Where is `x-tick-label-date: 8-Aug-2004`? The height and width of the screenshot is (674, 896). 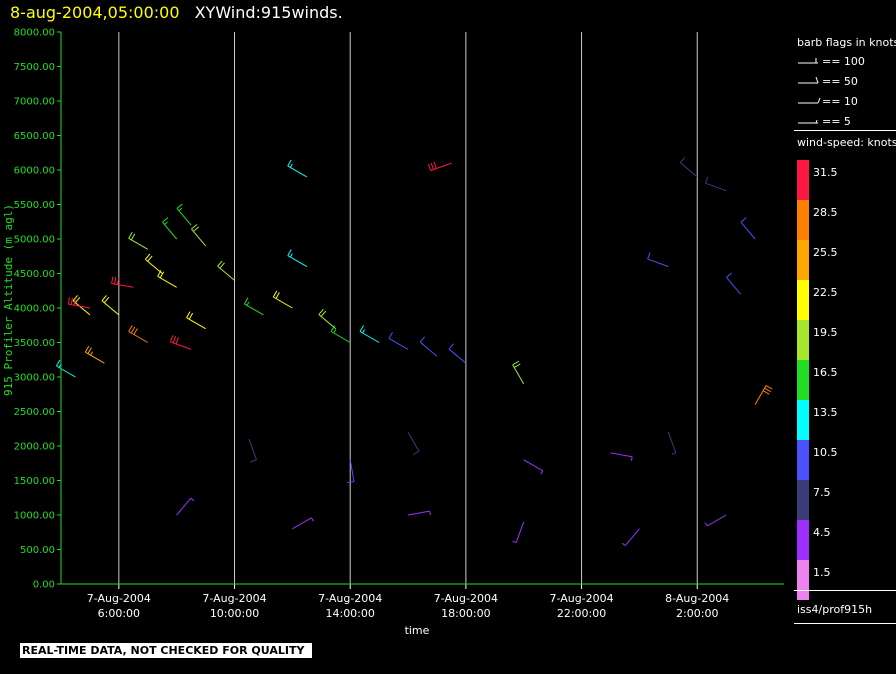 x-tick-label-date: 8-Aug-2004 is located at coordinates (697, 598).